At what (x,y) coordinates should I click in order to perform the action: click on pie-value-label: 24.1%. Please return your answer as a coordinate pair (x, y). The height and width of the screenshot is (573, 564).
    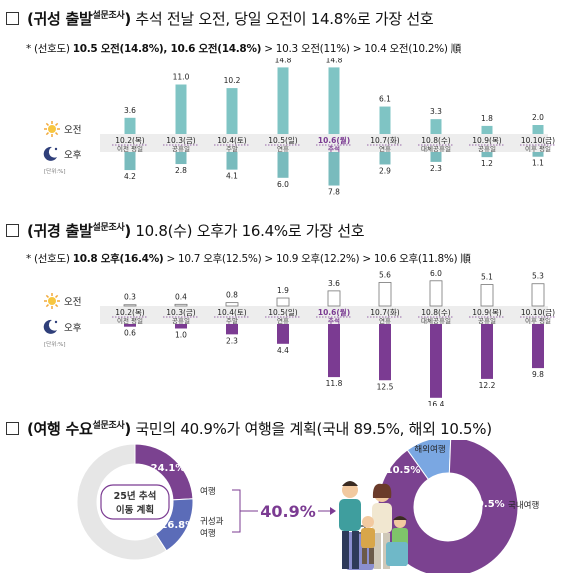
    Looking at the image, I should click on (168, 468).